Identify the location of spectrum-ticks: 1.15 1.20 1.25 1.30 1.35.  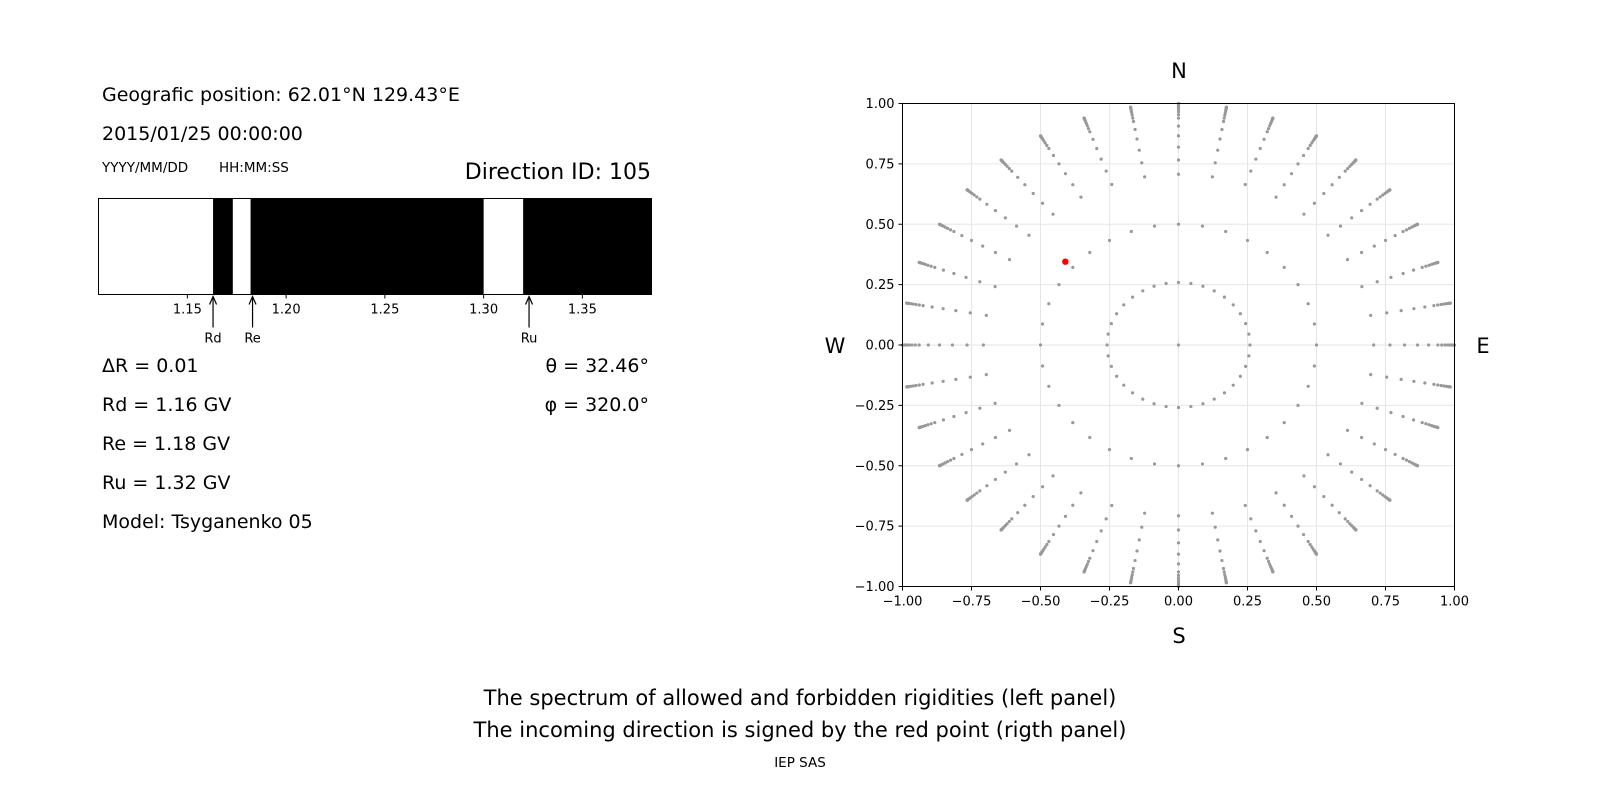
(385, 306).